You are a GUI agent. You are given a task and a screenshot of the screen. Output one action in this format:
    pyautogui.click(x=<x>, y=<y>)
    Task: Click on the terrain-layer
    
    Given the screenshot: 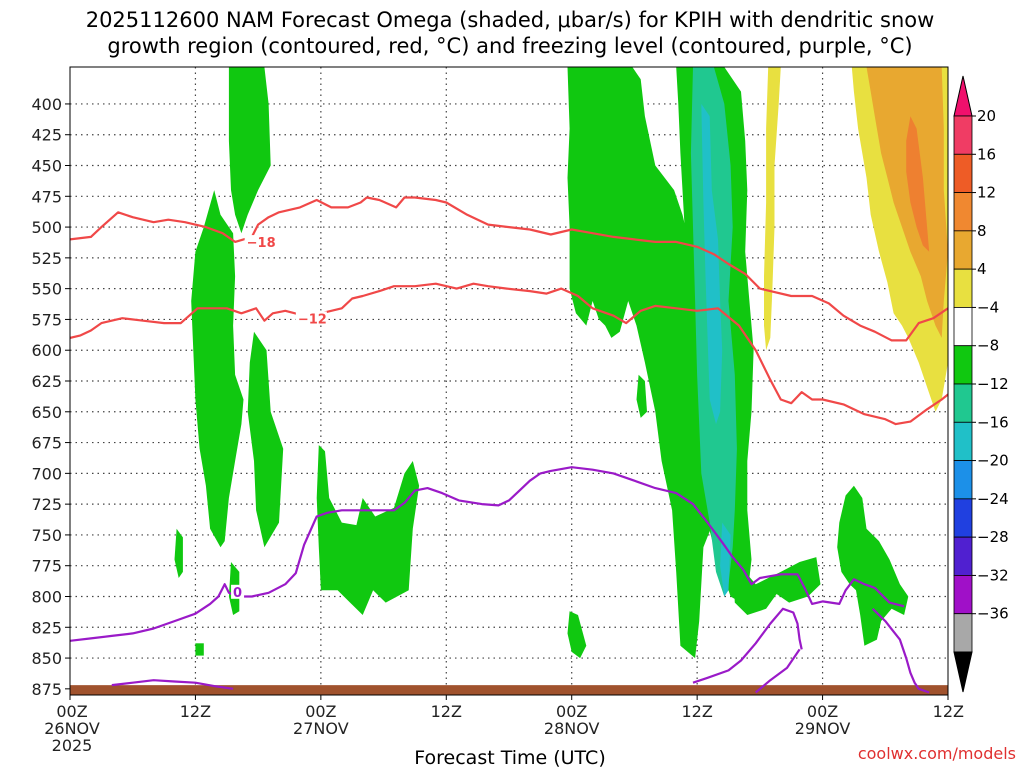 What is the action you would take?
    pyautogui.click(x=509, y=690)
    